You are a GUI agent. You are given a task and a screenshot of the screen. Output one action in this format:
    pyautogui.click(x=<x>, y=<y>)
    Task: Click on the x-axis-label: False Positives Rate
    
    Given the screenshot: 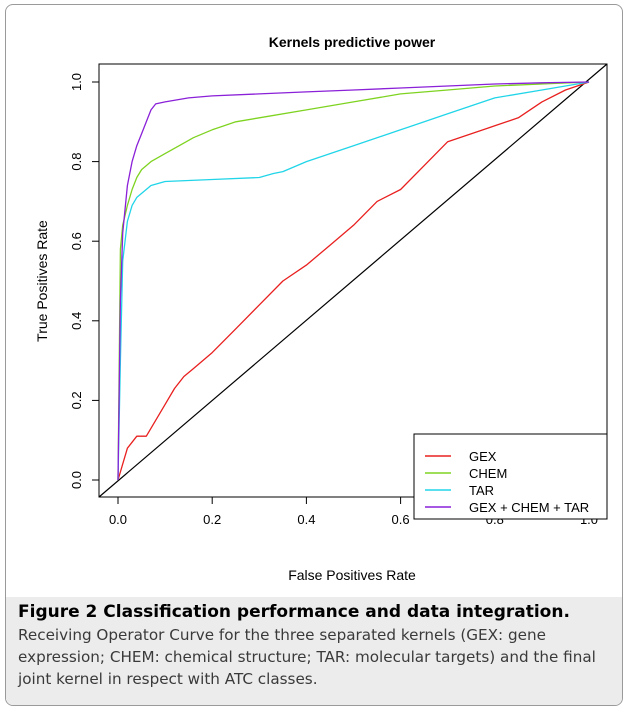 What is the action you would take?
    pyautogui.click(x=352, y=575)
    